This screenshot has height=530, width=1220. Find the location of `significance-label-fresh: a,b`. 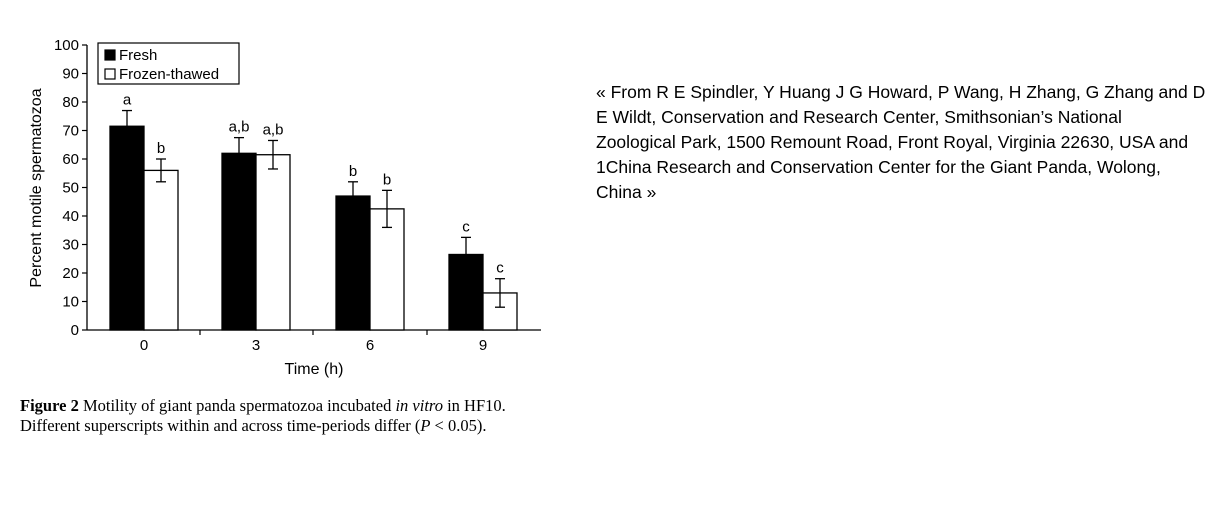

significance-label-fresh: a,b is located at coordinates (239, 127).